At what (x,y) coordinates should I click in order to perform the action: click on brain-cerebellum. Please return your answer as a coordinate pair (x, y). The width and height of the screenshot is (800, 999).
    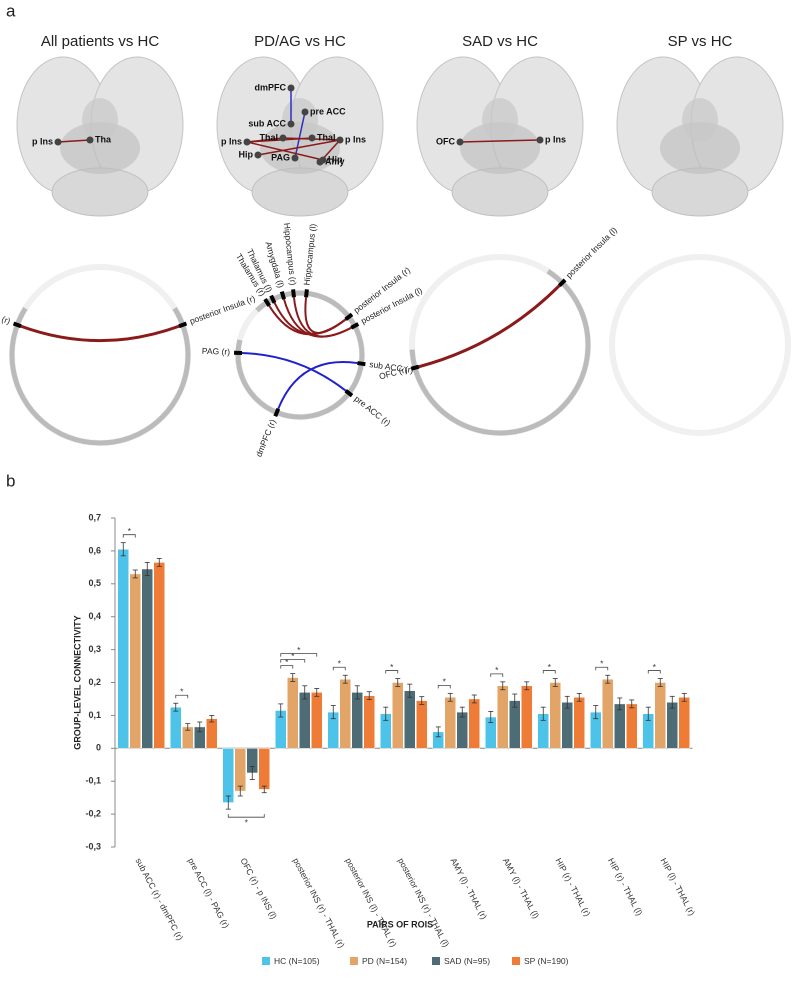
    Looking at the image, I should click on (500, 192).